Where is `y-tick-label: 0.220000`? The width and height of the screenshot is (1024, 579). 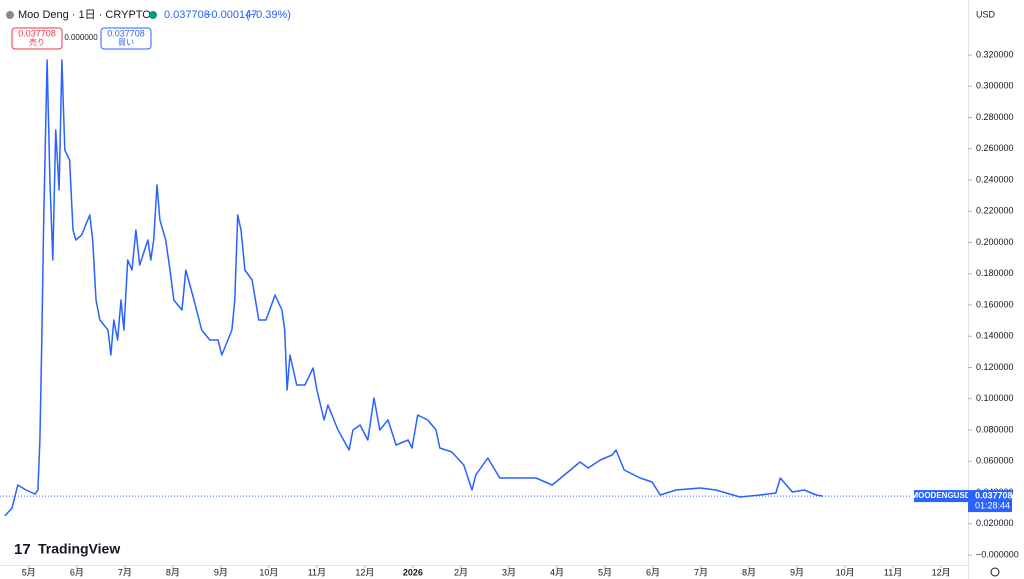 y-tick-label: 0.220000 is located at coordinates (995, 211).